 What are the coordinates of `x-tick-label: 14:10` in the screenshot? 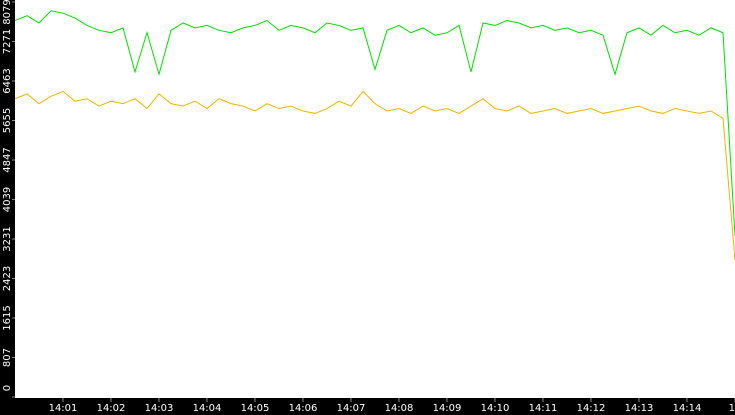 It's located at (495, 408).